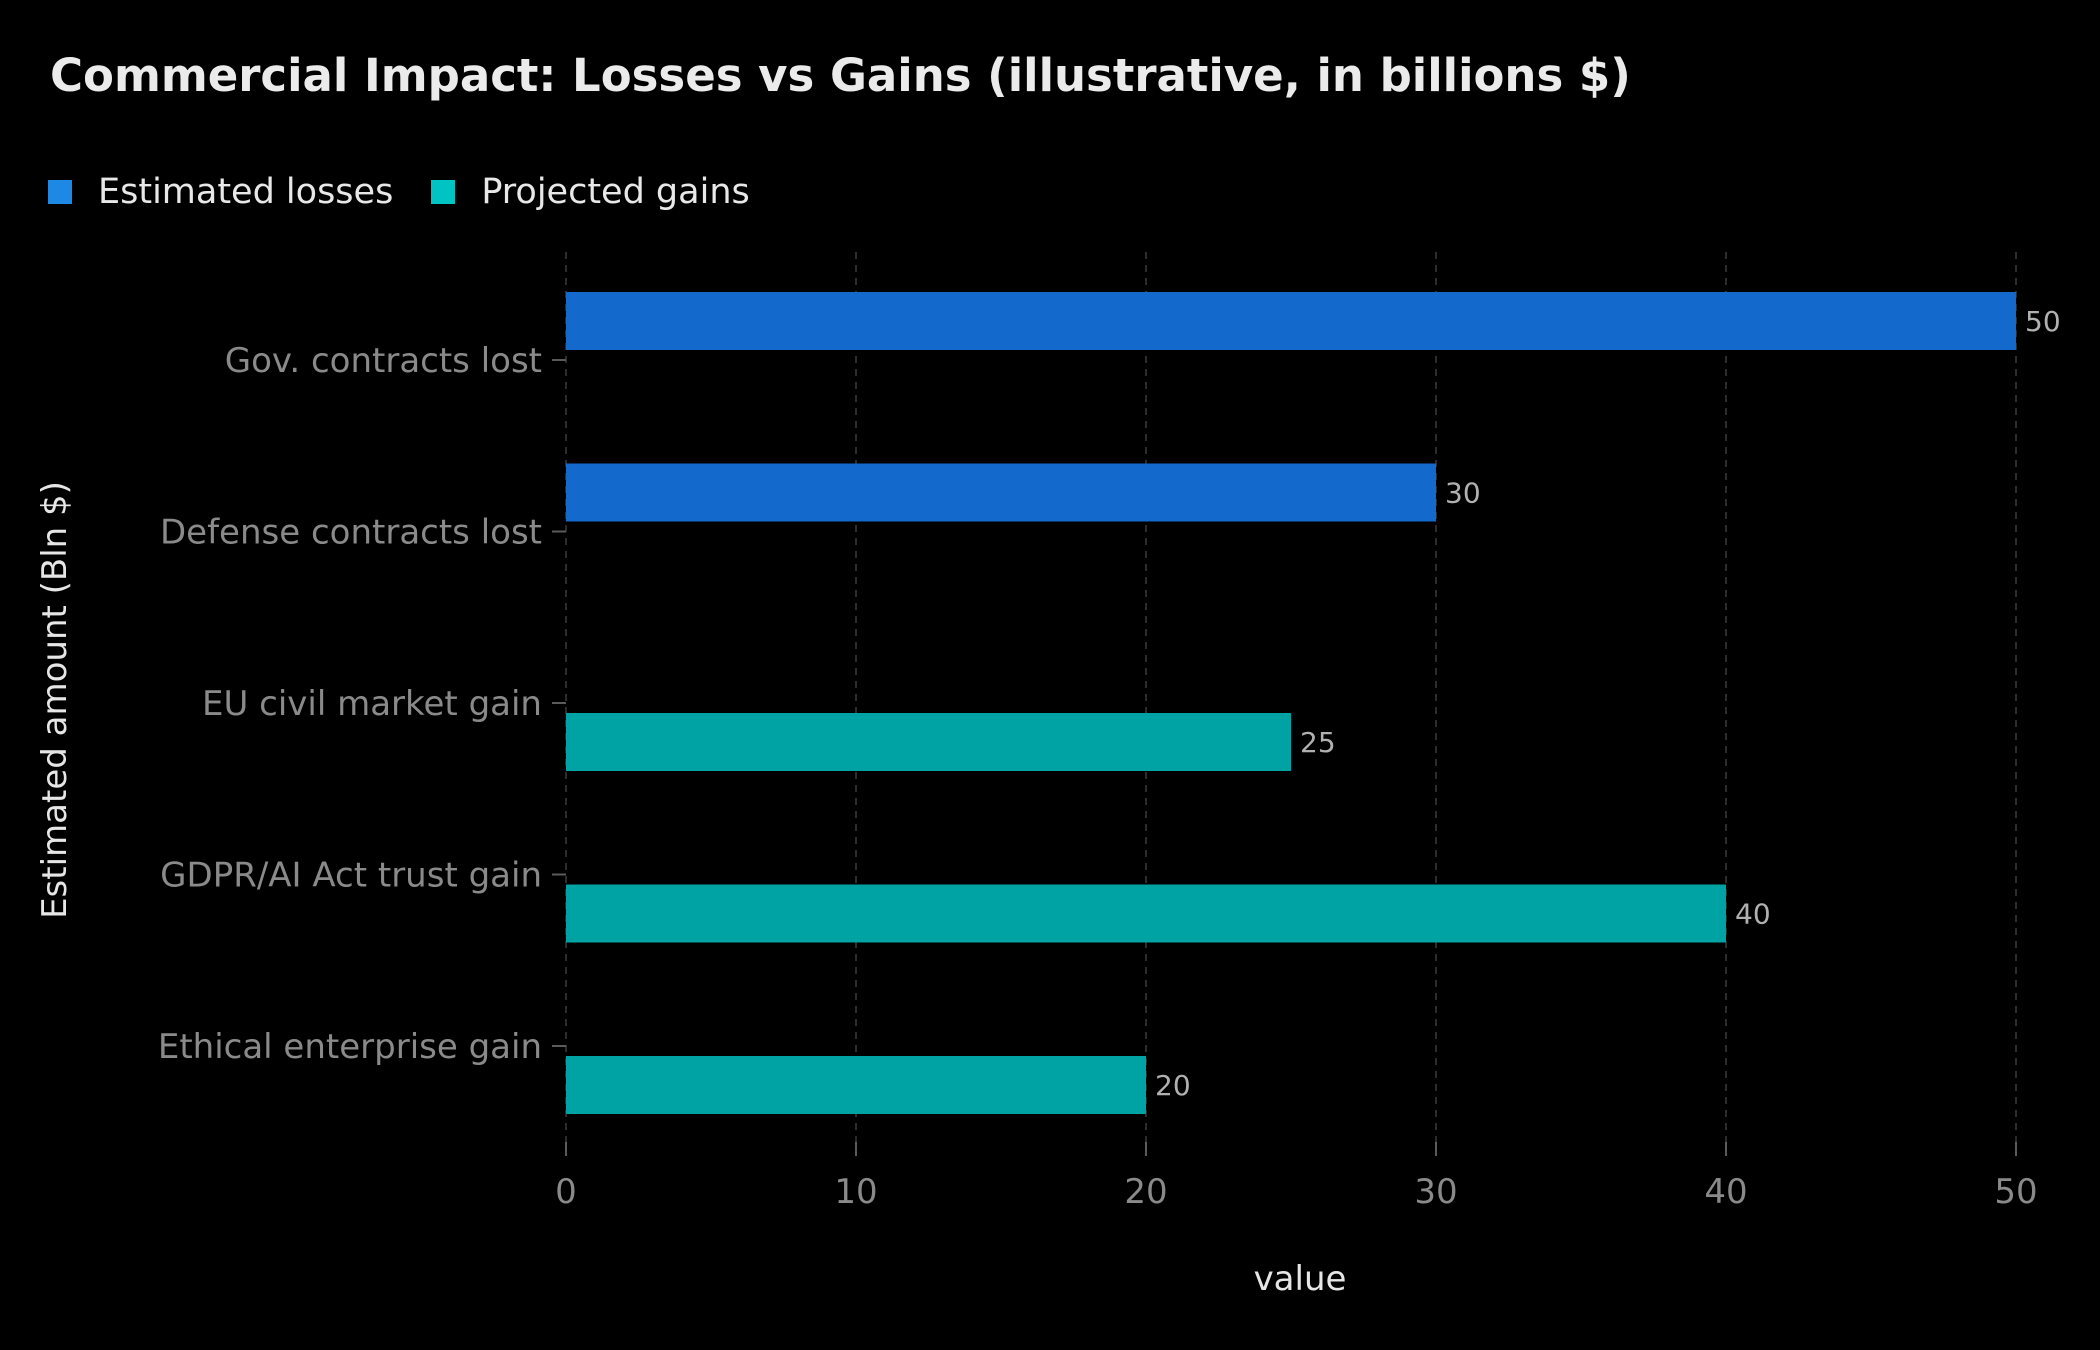 The image size is (2100, 1350). Describe the element at coordinates (1173, 1085) in the screenshot. I see `bar-value-label: 20` at that location.